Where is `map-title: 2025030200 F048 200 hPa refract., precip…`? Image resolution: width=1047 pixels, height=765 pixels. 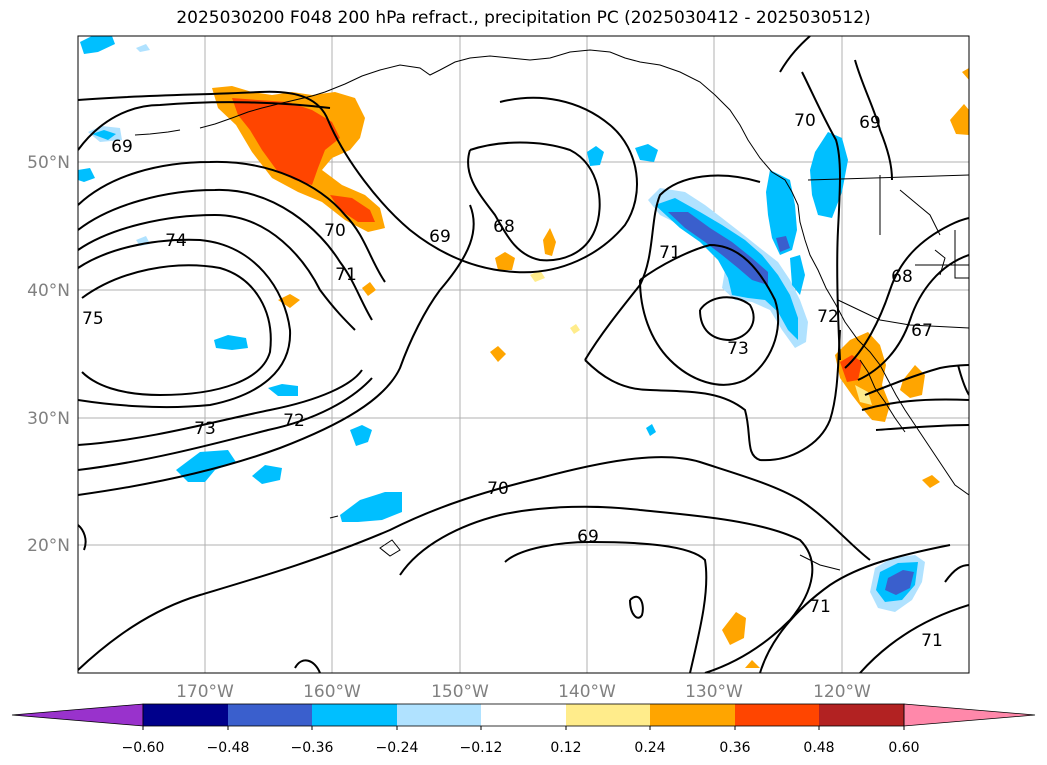 map-title: 2025030200 F048 200 hPa refract., precip… is located at coordinates (523, 18).